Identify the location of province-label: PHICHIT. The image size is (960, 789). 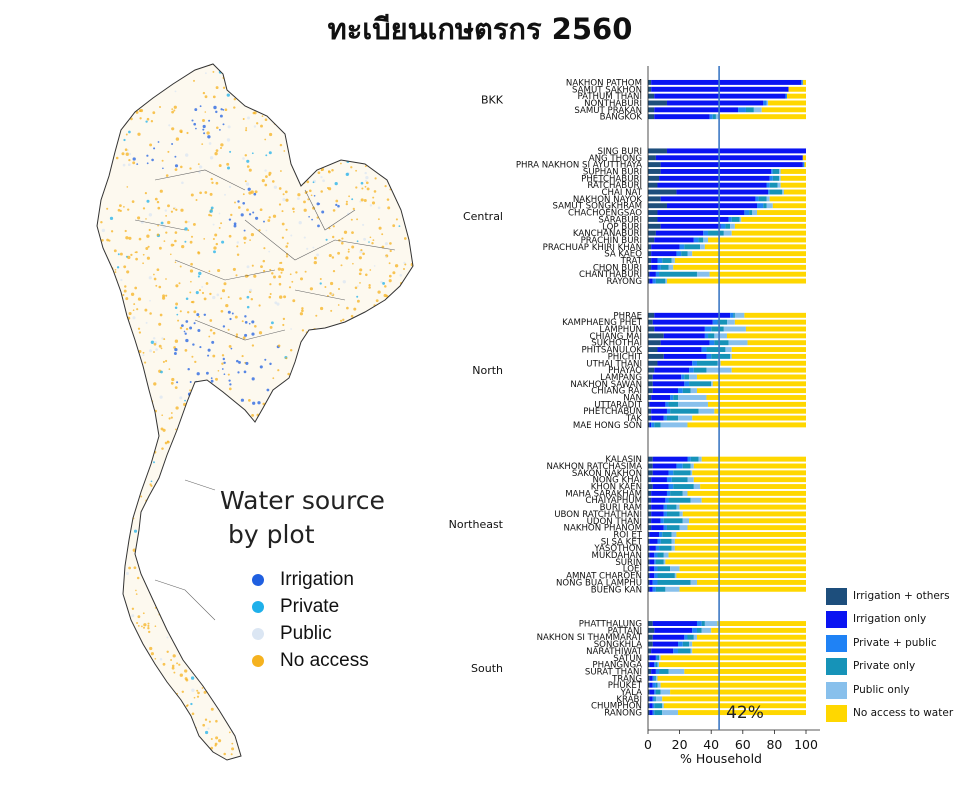
(625, 357).